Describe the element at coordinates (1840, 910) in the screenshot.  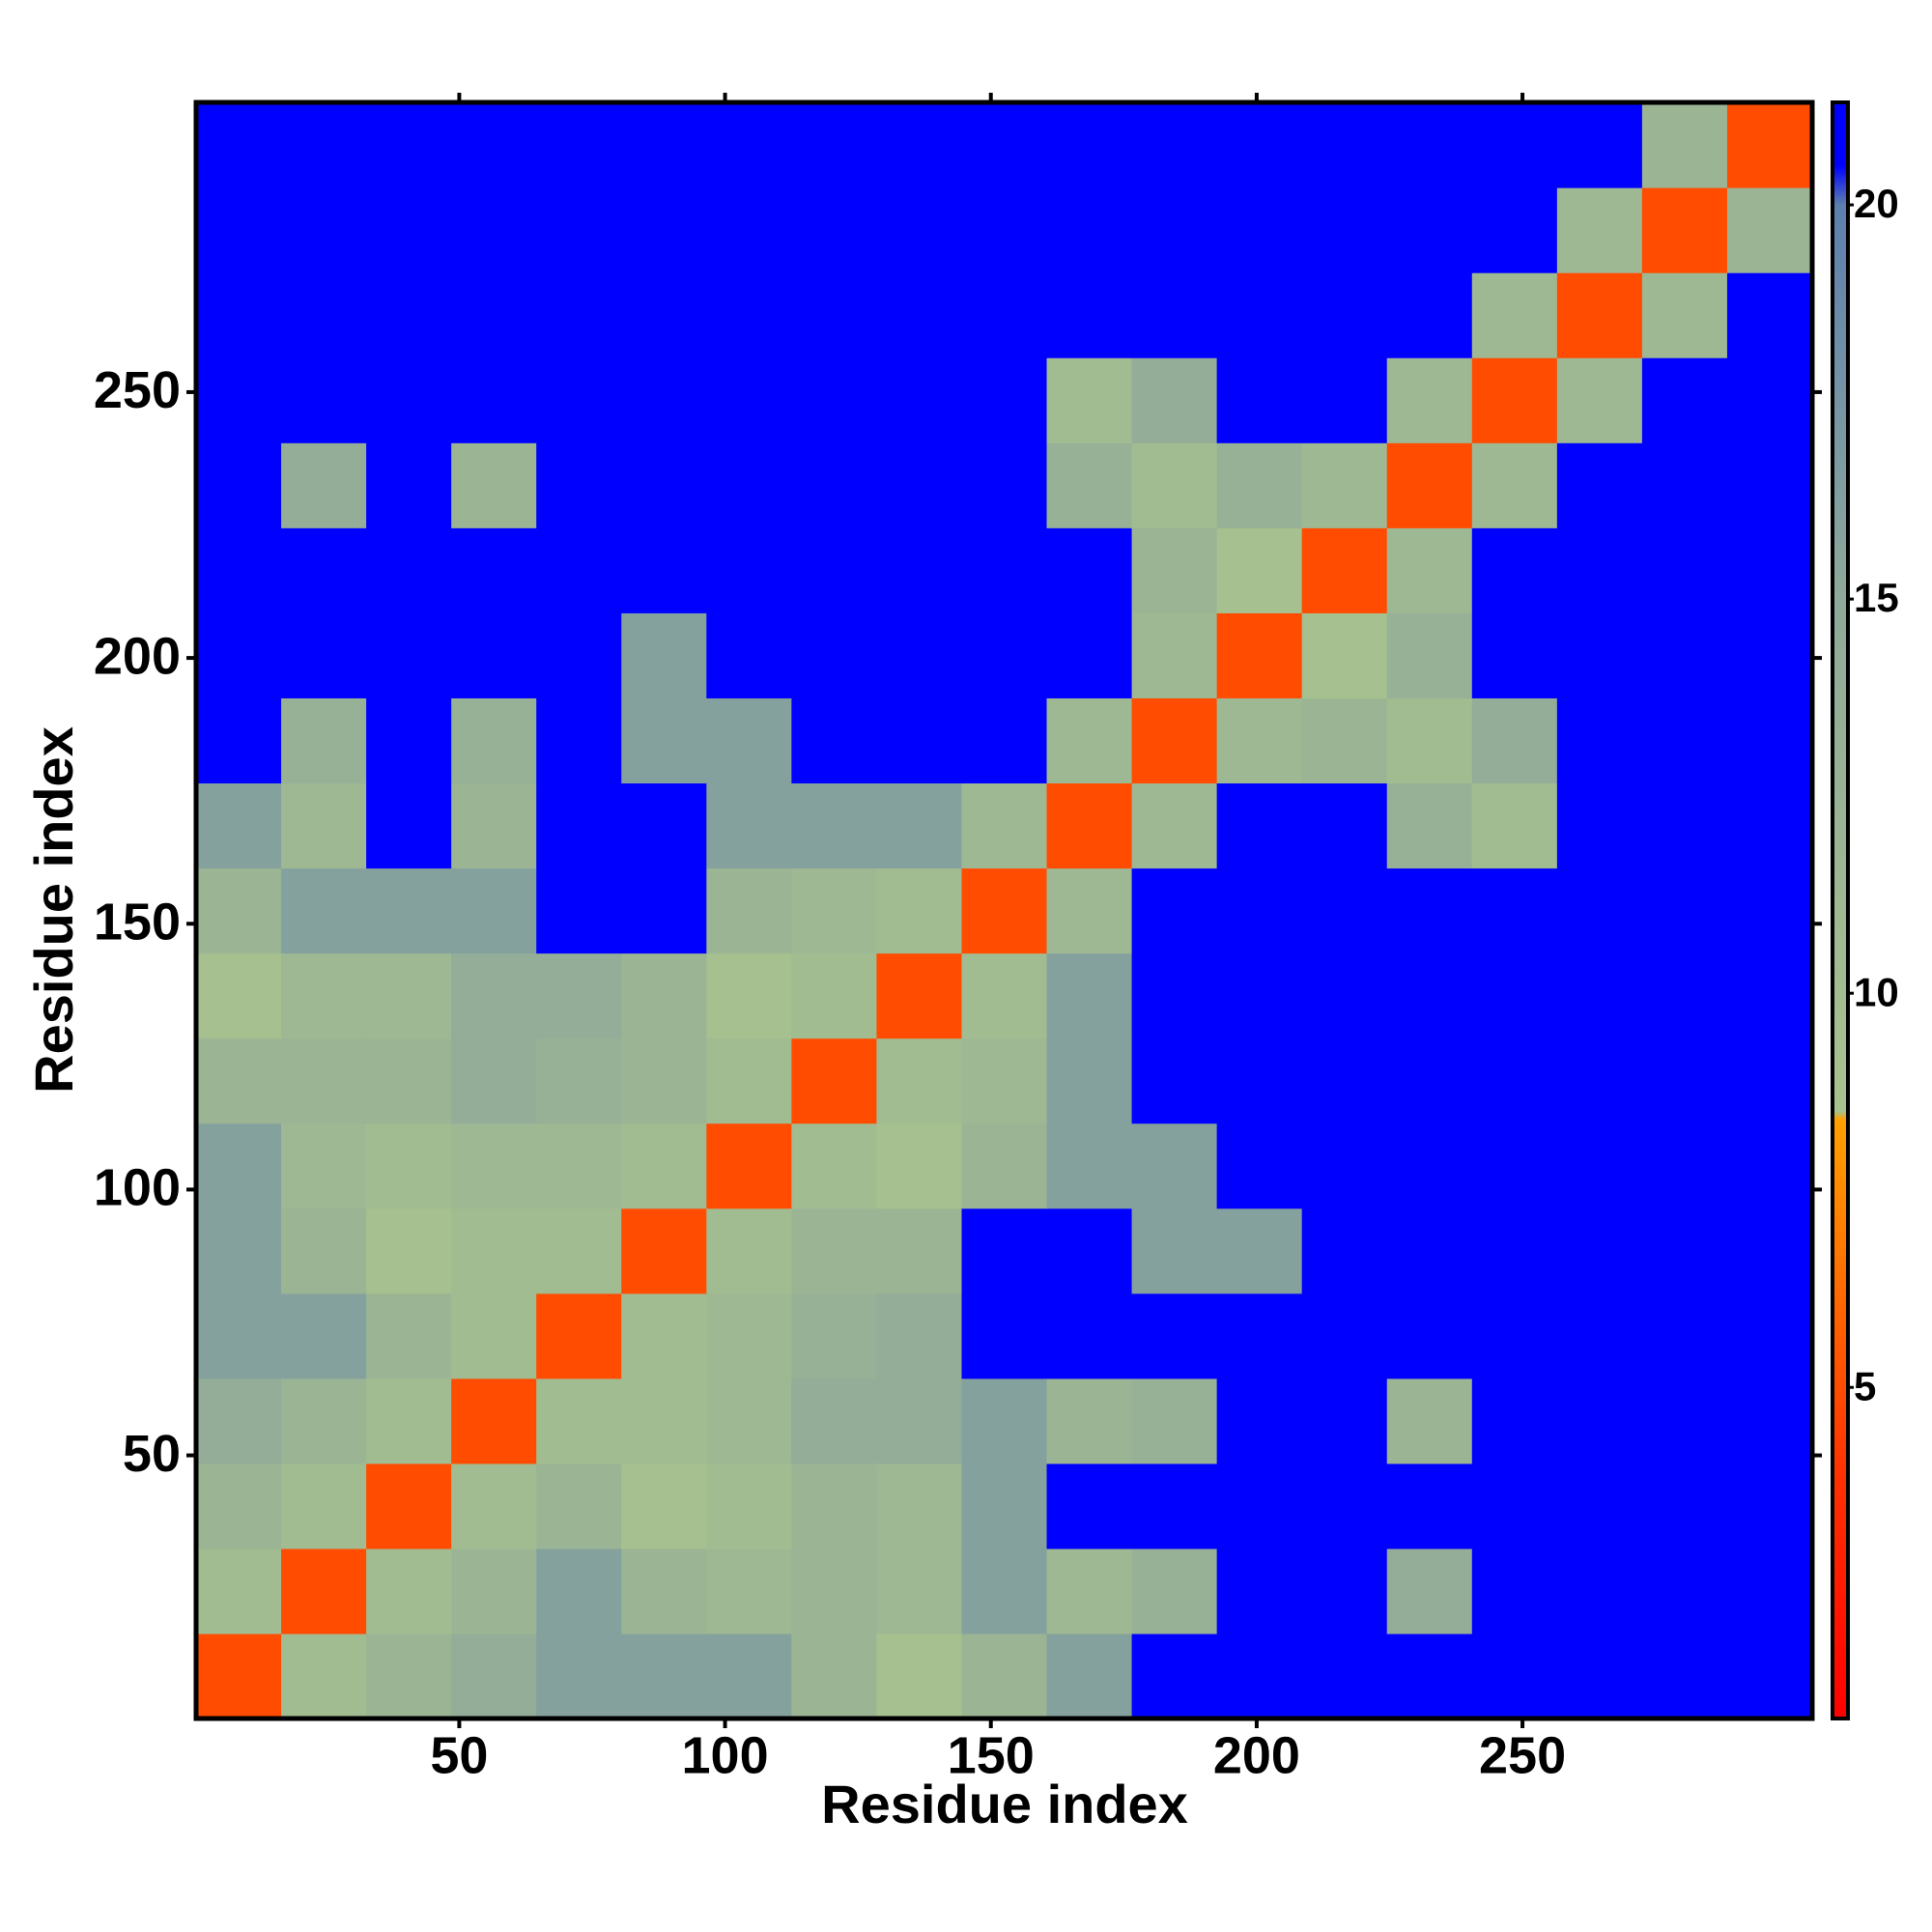
I see `colorbar` at that location.